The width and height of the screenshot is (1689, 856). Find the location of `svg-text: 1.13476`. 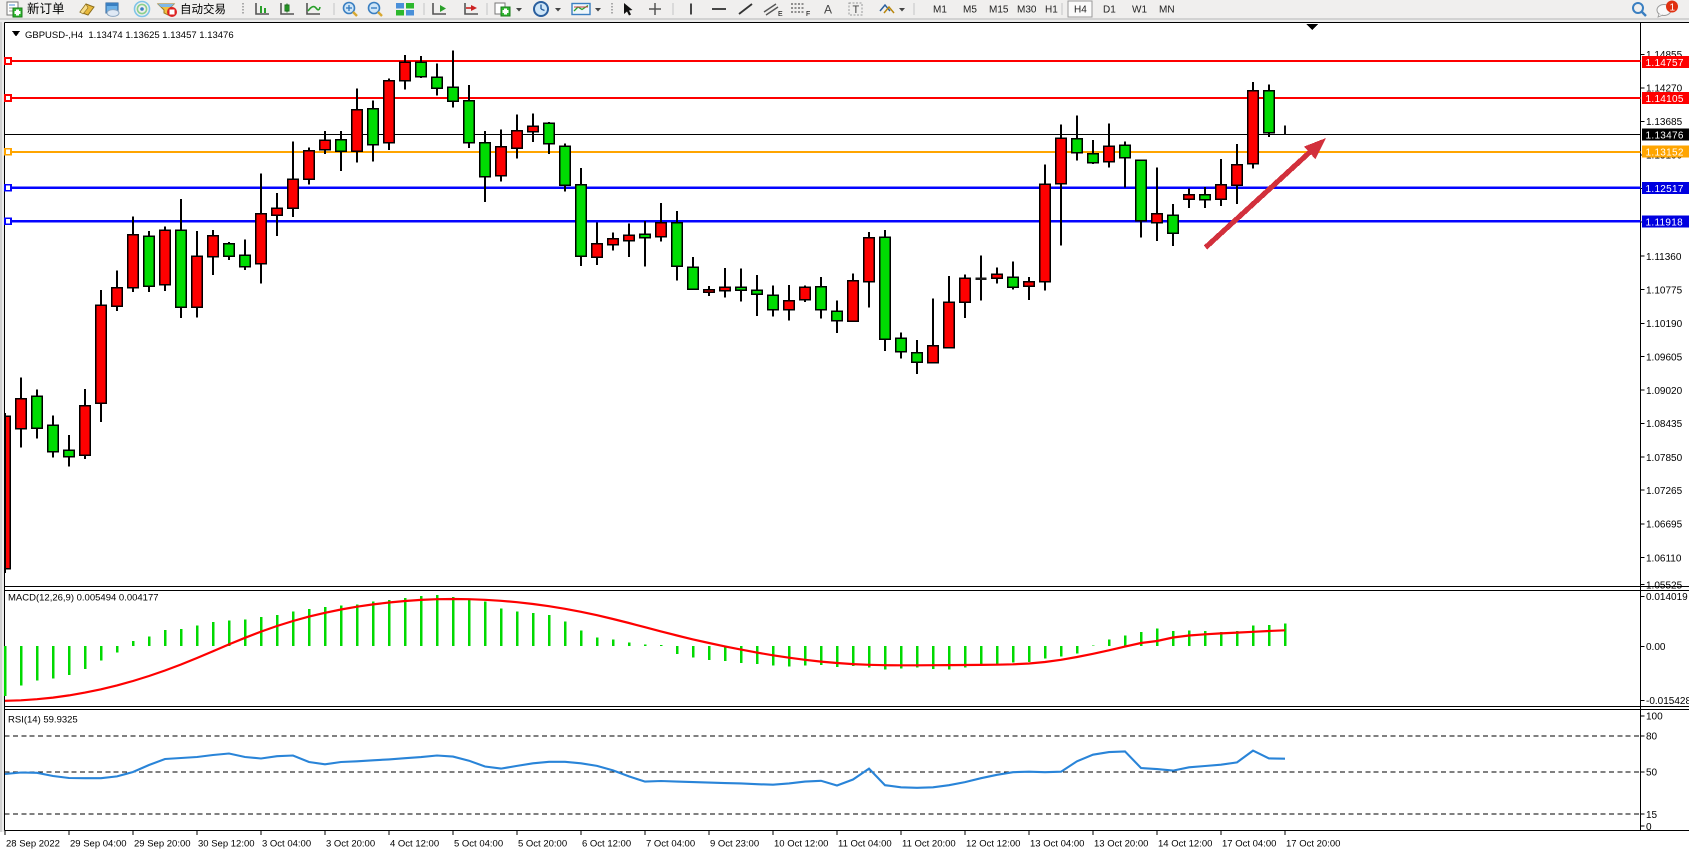

svg-text: 1.13476 is located at coordinates (1665, 135).